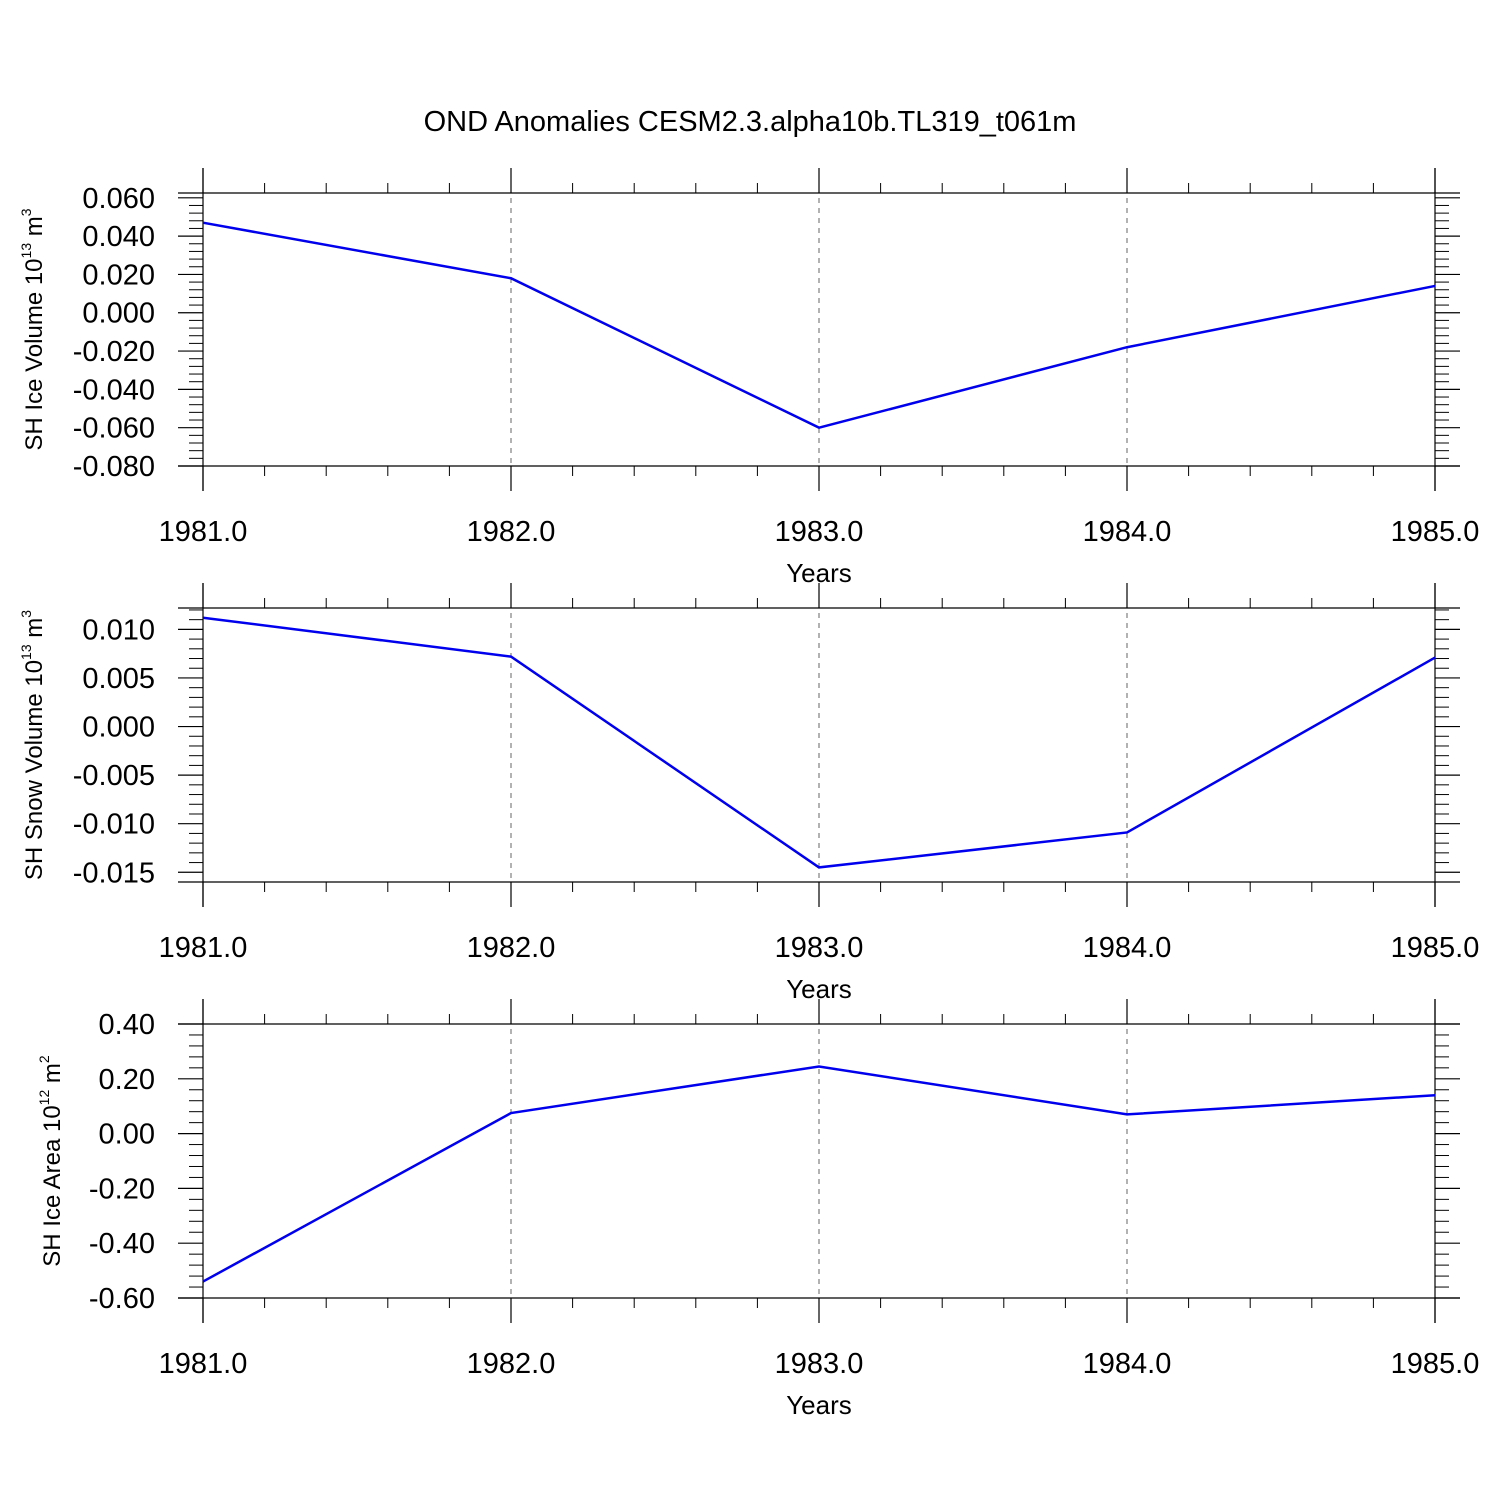 The image size is (1500, 1500). What do you see at coordinates (114, 776) in the screenshot?
I see `y-tick-label: -0.005` at bounding box center [114, 776].